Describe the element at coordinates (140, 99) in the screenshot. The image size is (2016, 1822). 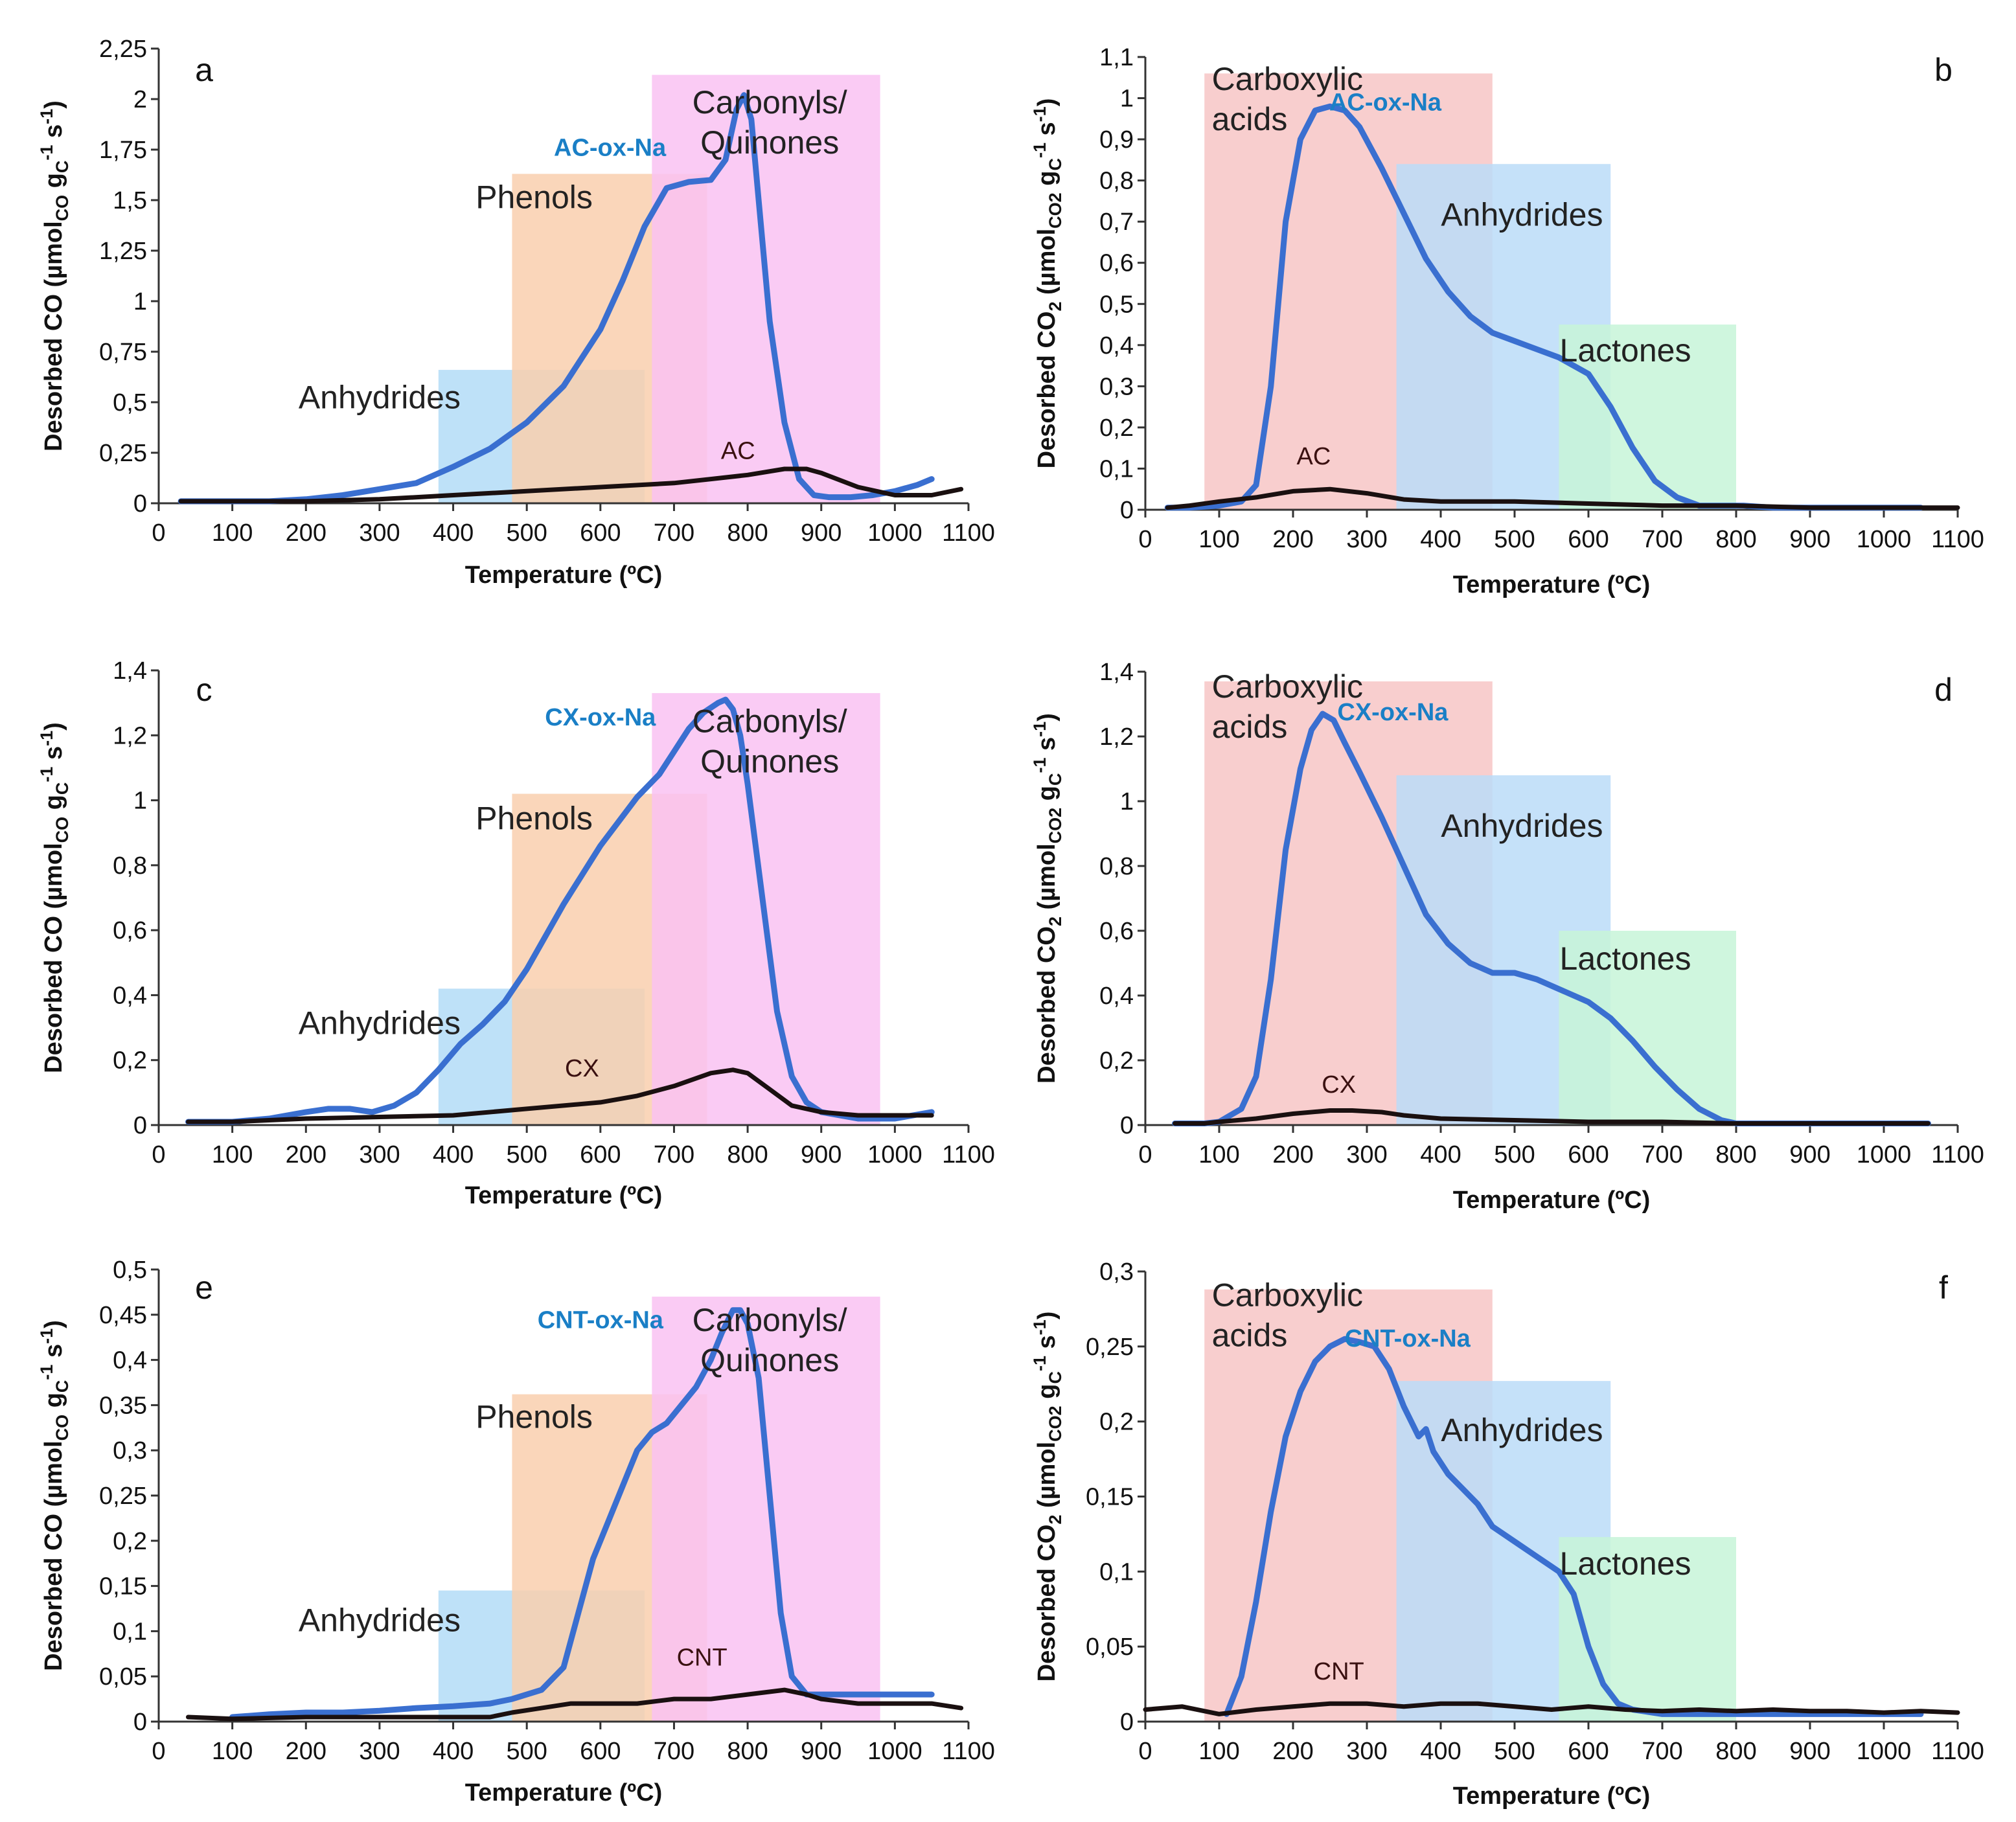
I see `y-tick-label: 2` at that location.